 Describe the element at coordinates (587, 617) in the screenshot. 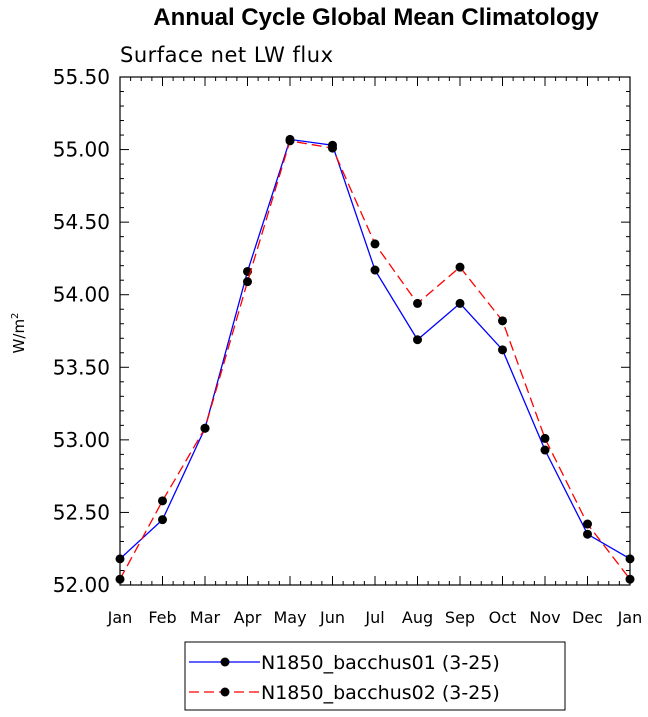

I see `x-tick-label: Dec` at that location.